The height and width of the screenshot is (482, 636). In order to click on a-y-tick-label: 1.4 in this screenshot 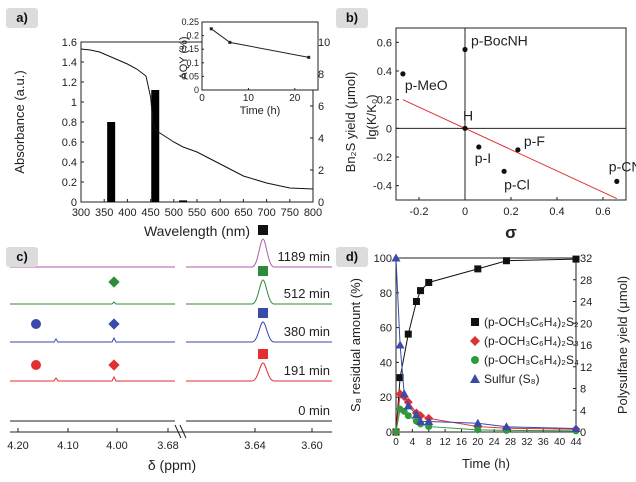, I will do `click(69, 63)`.